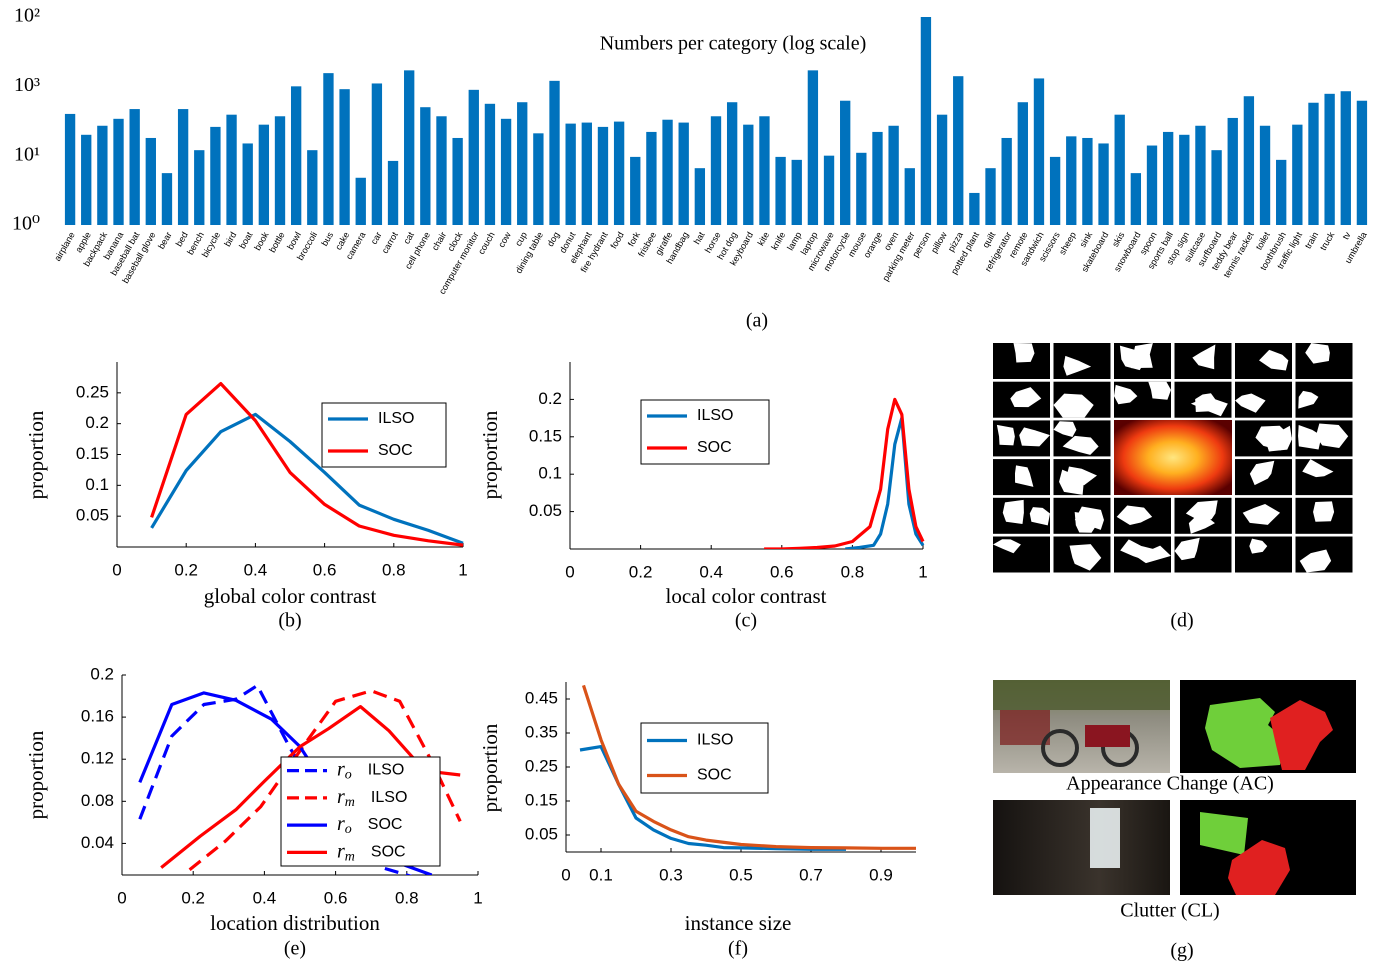  I want to click on legend-subscript: o, so click(348, 829).